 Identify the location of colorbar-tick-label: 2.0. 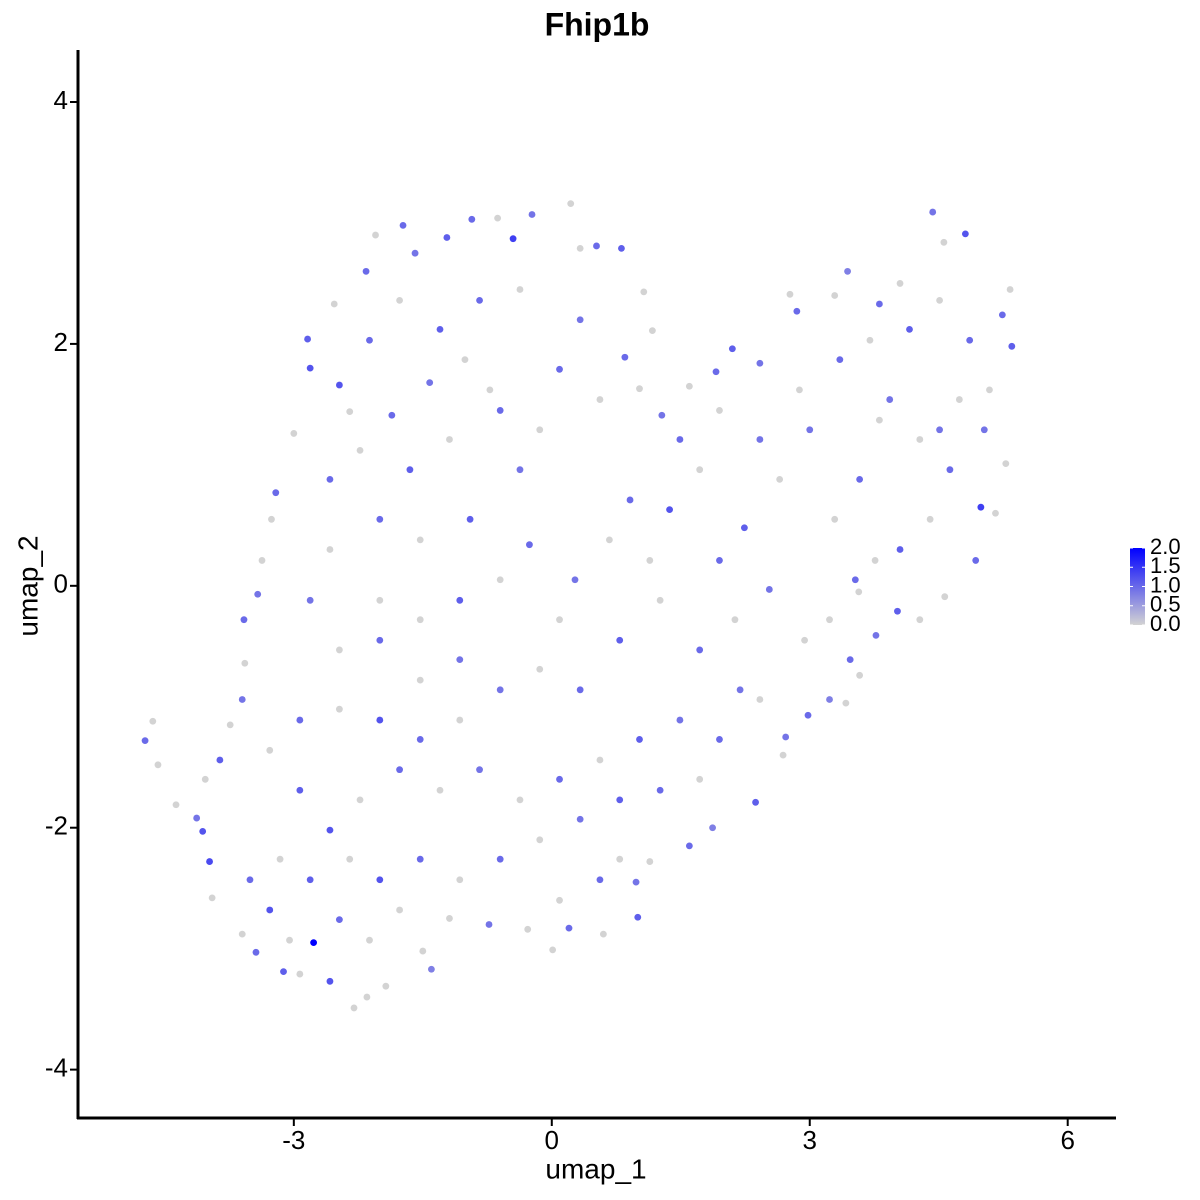
(1165, 546).